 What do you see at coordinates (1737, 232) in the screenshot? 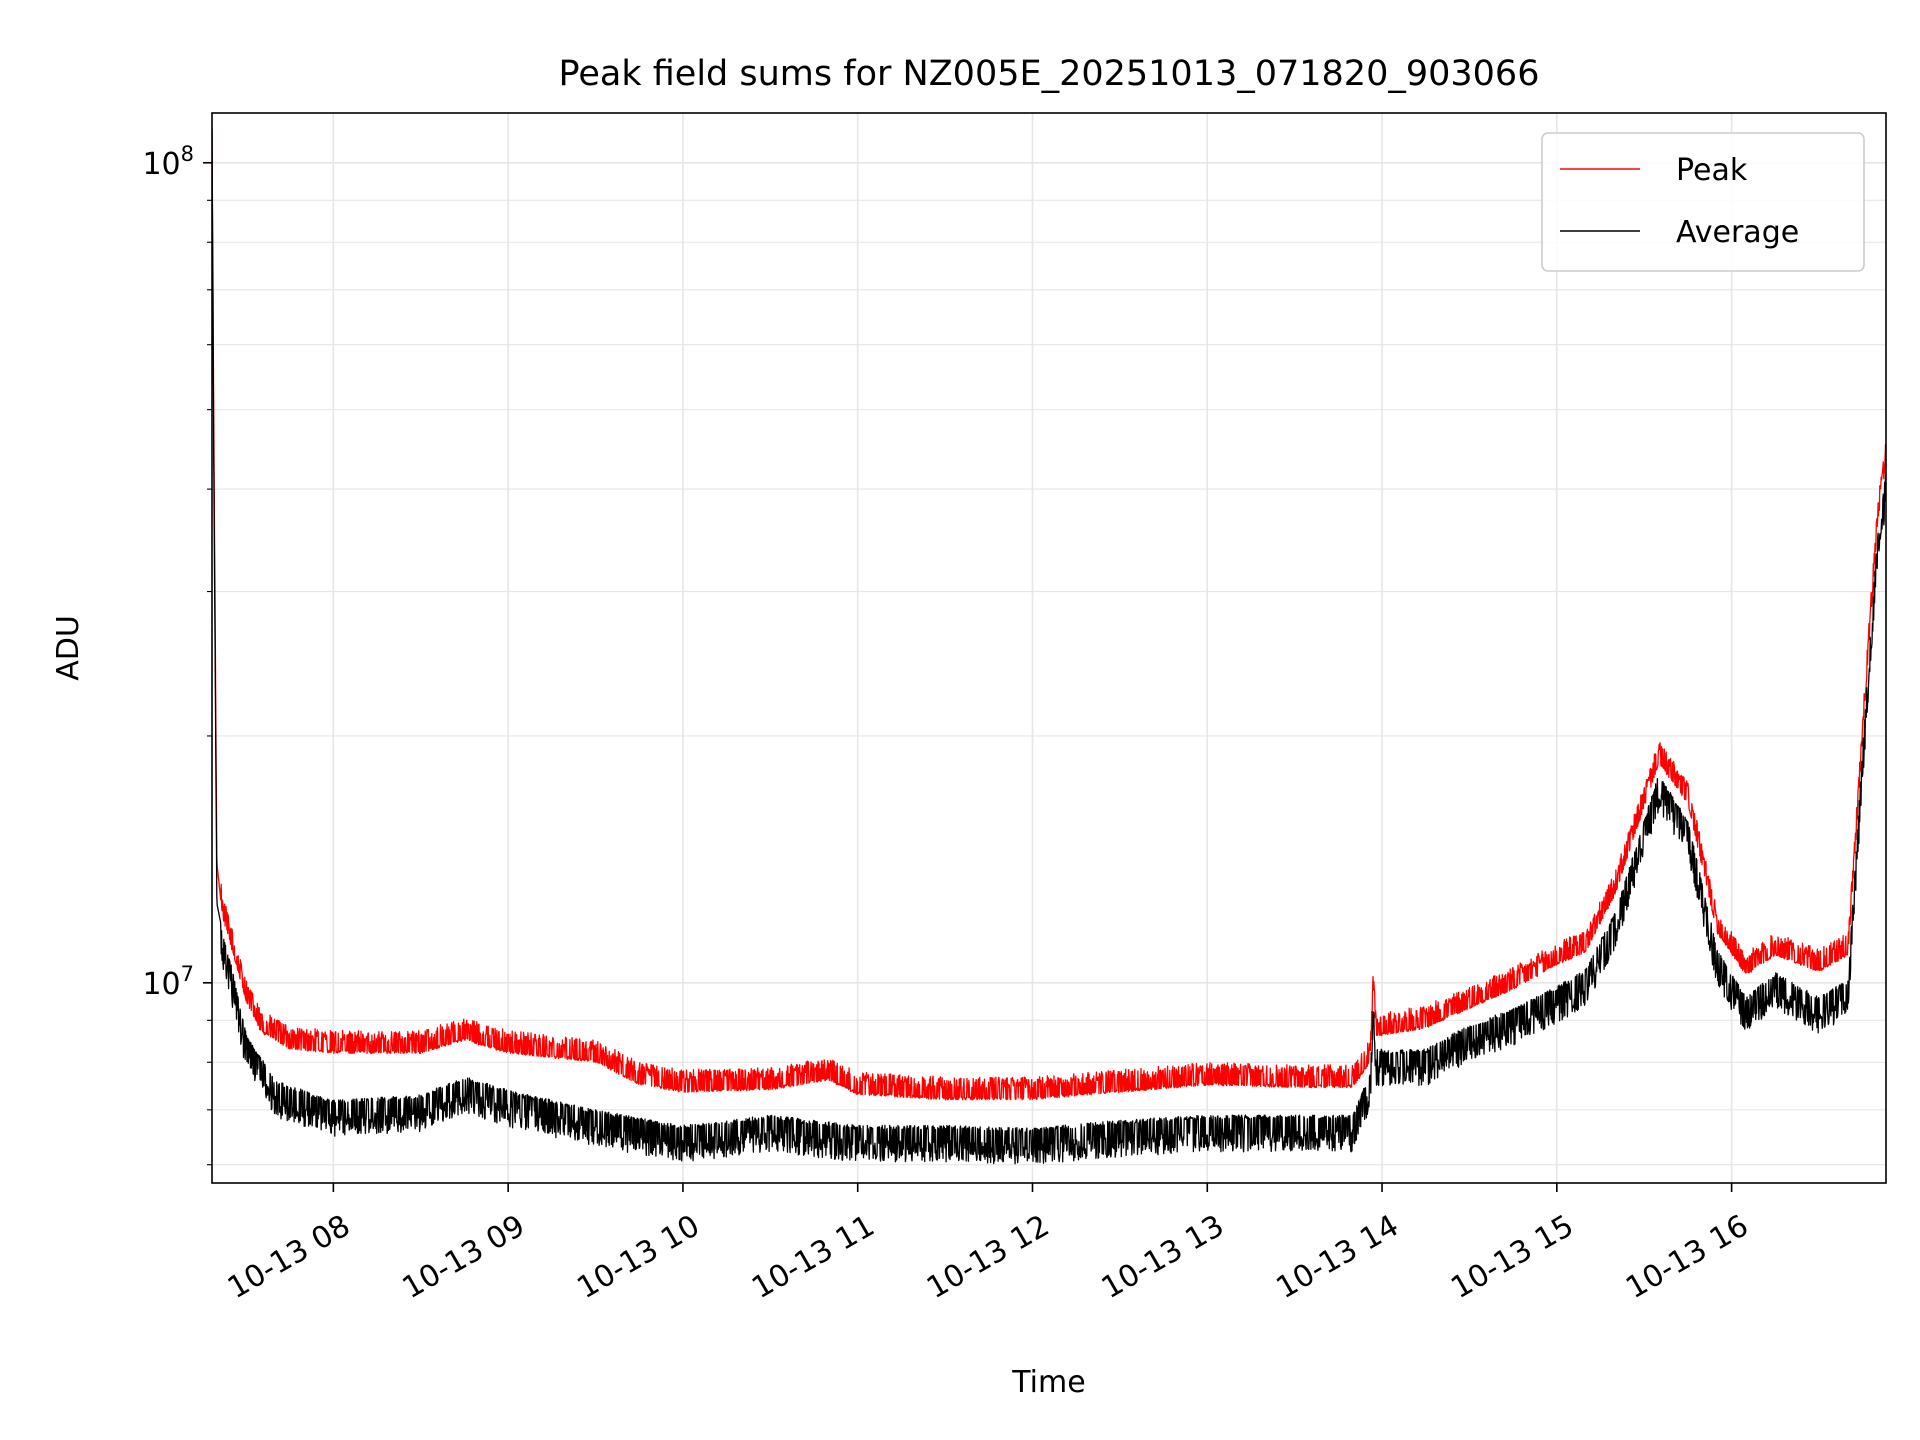
I see `legend-label-average: Average` at bounding box center [1737, 232].